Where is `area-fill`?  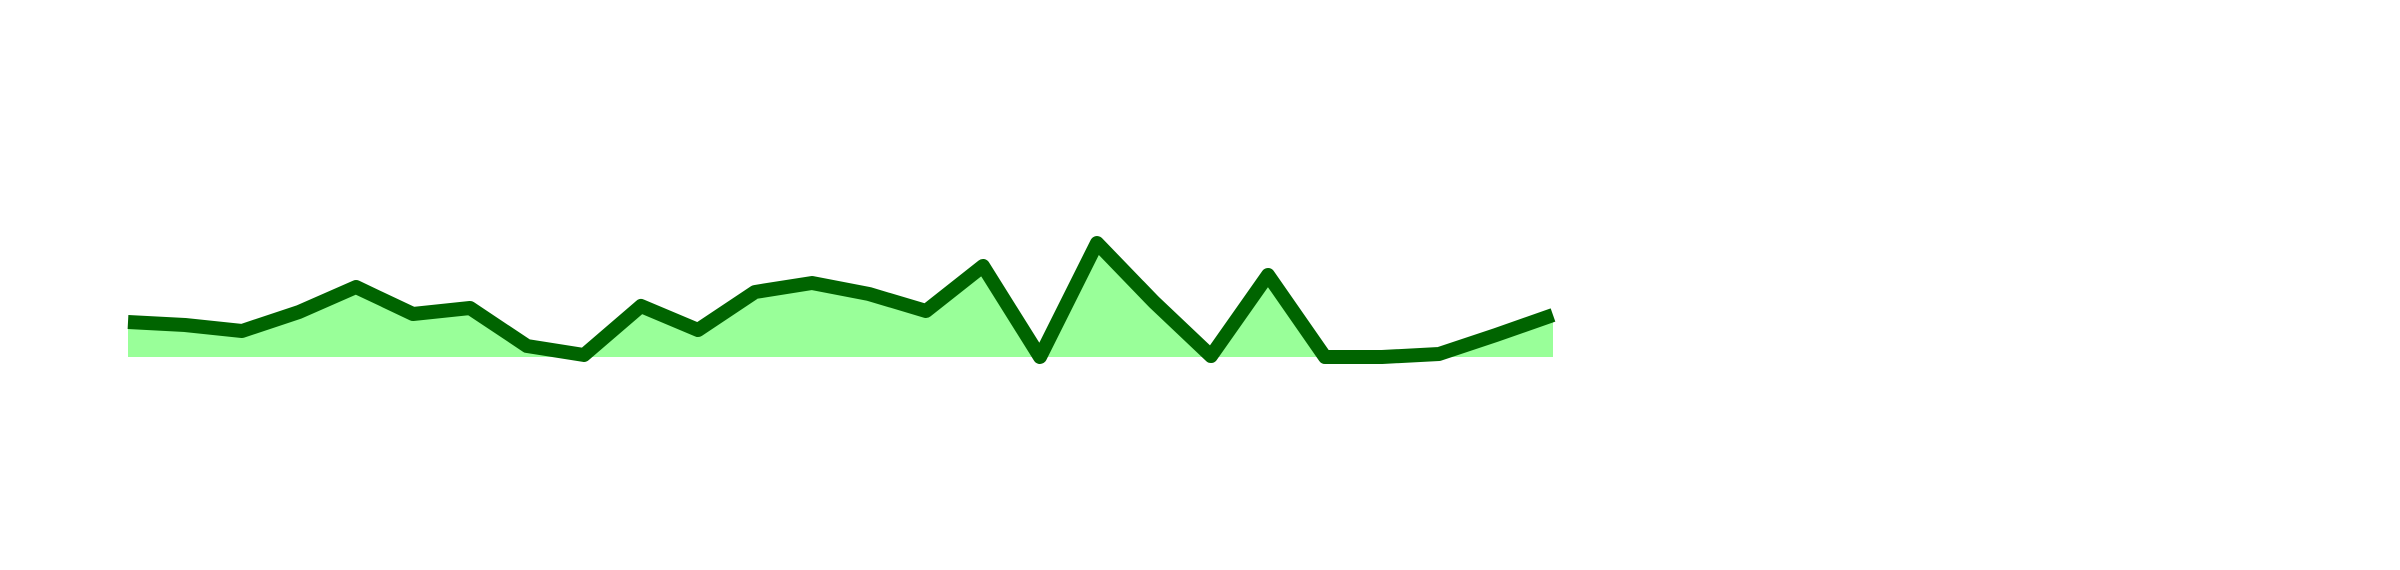
area-fill is located at coordinates (840, 300).